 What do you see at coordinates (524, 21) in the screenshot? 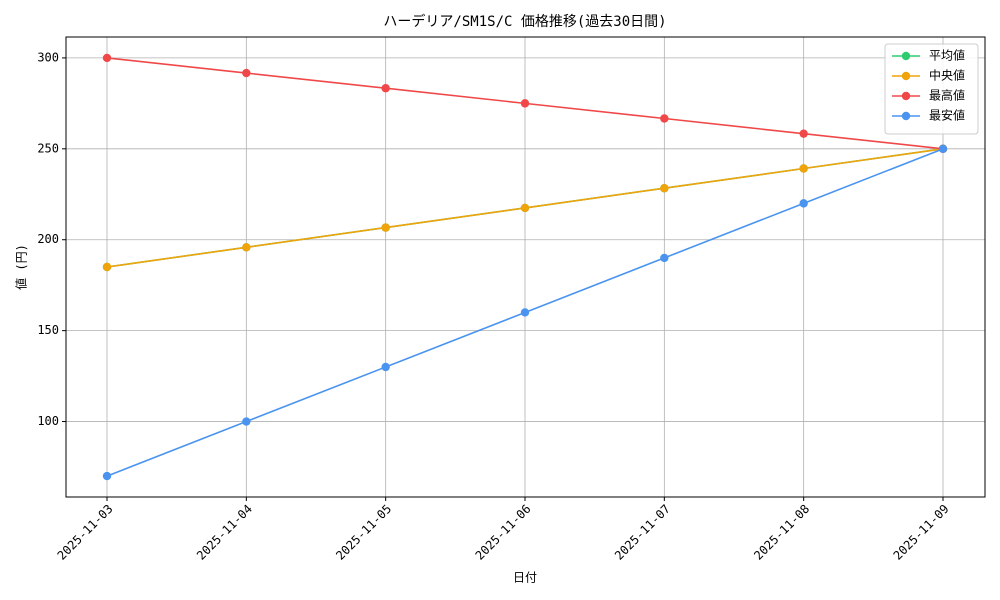
I see `chart-title: ハーデリア/SM1S/C 価格推移(過去30日間)` at bounding box center [524, 21].